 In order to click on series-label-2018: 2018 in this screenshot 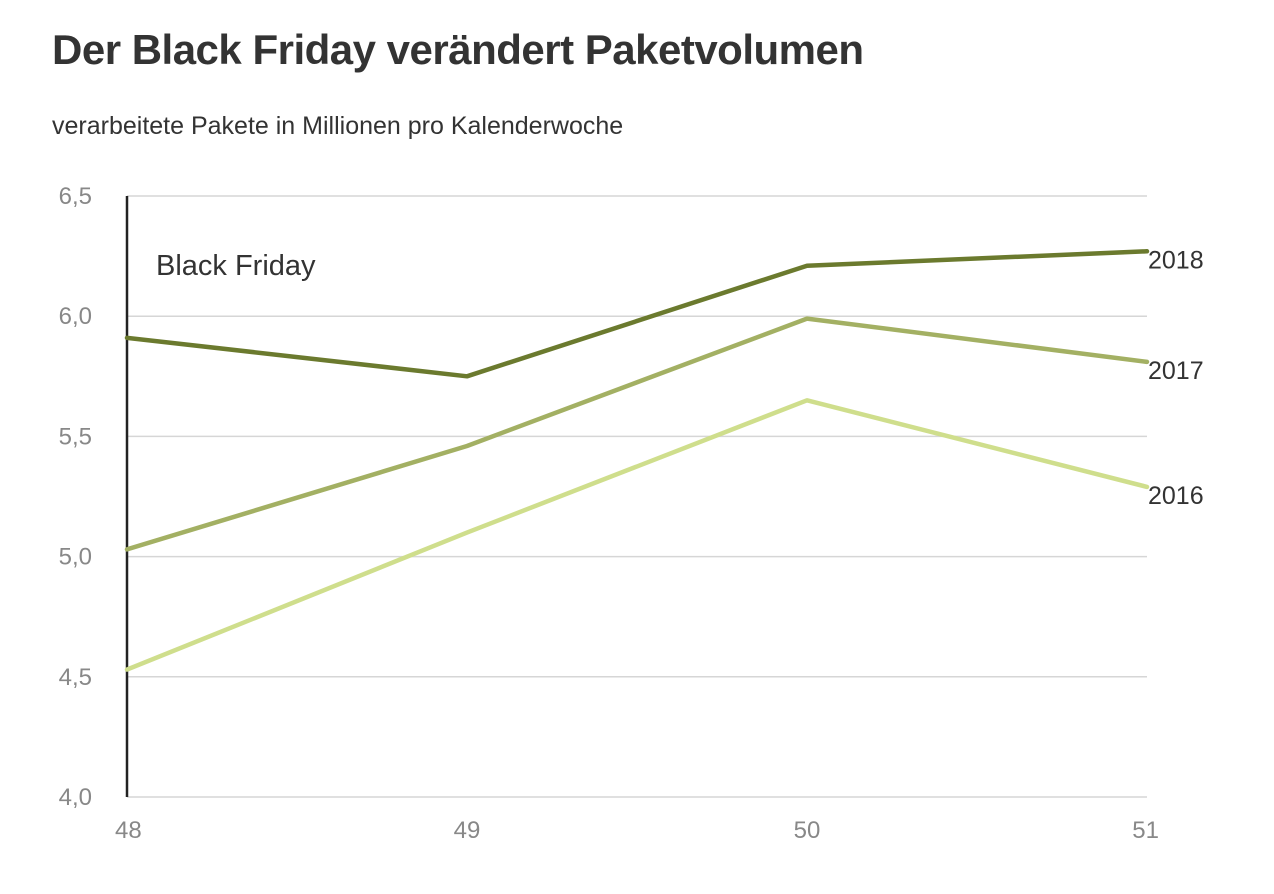, I will do `click(1176, 260)`.